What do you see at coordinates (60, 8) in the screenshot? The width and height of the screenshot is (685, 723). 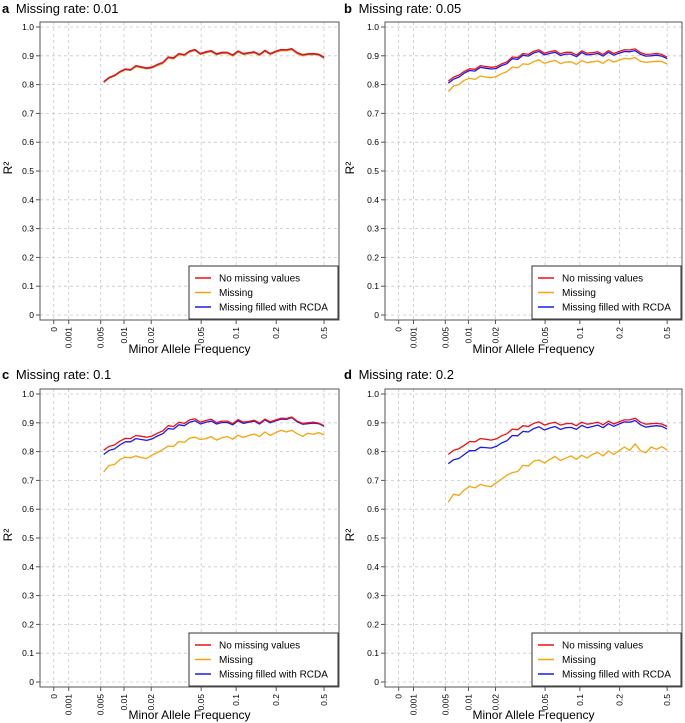 I see `panel-a-title: a Missing rate: 0.01` at bounding box center [60, 8].